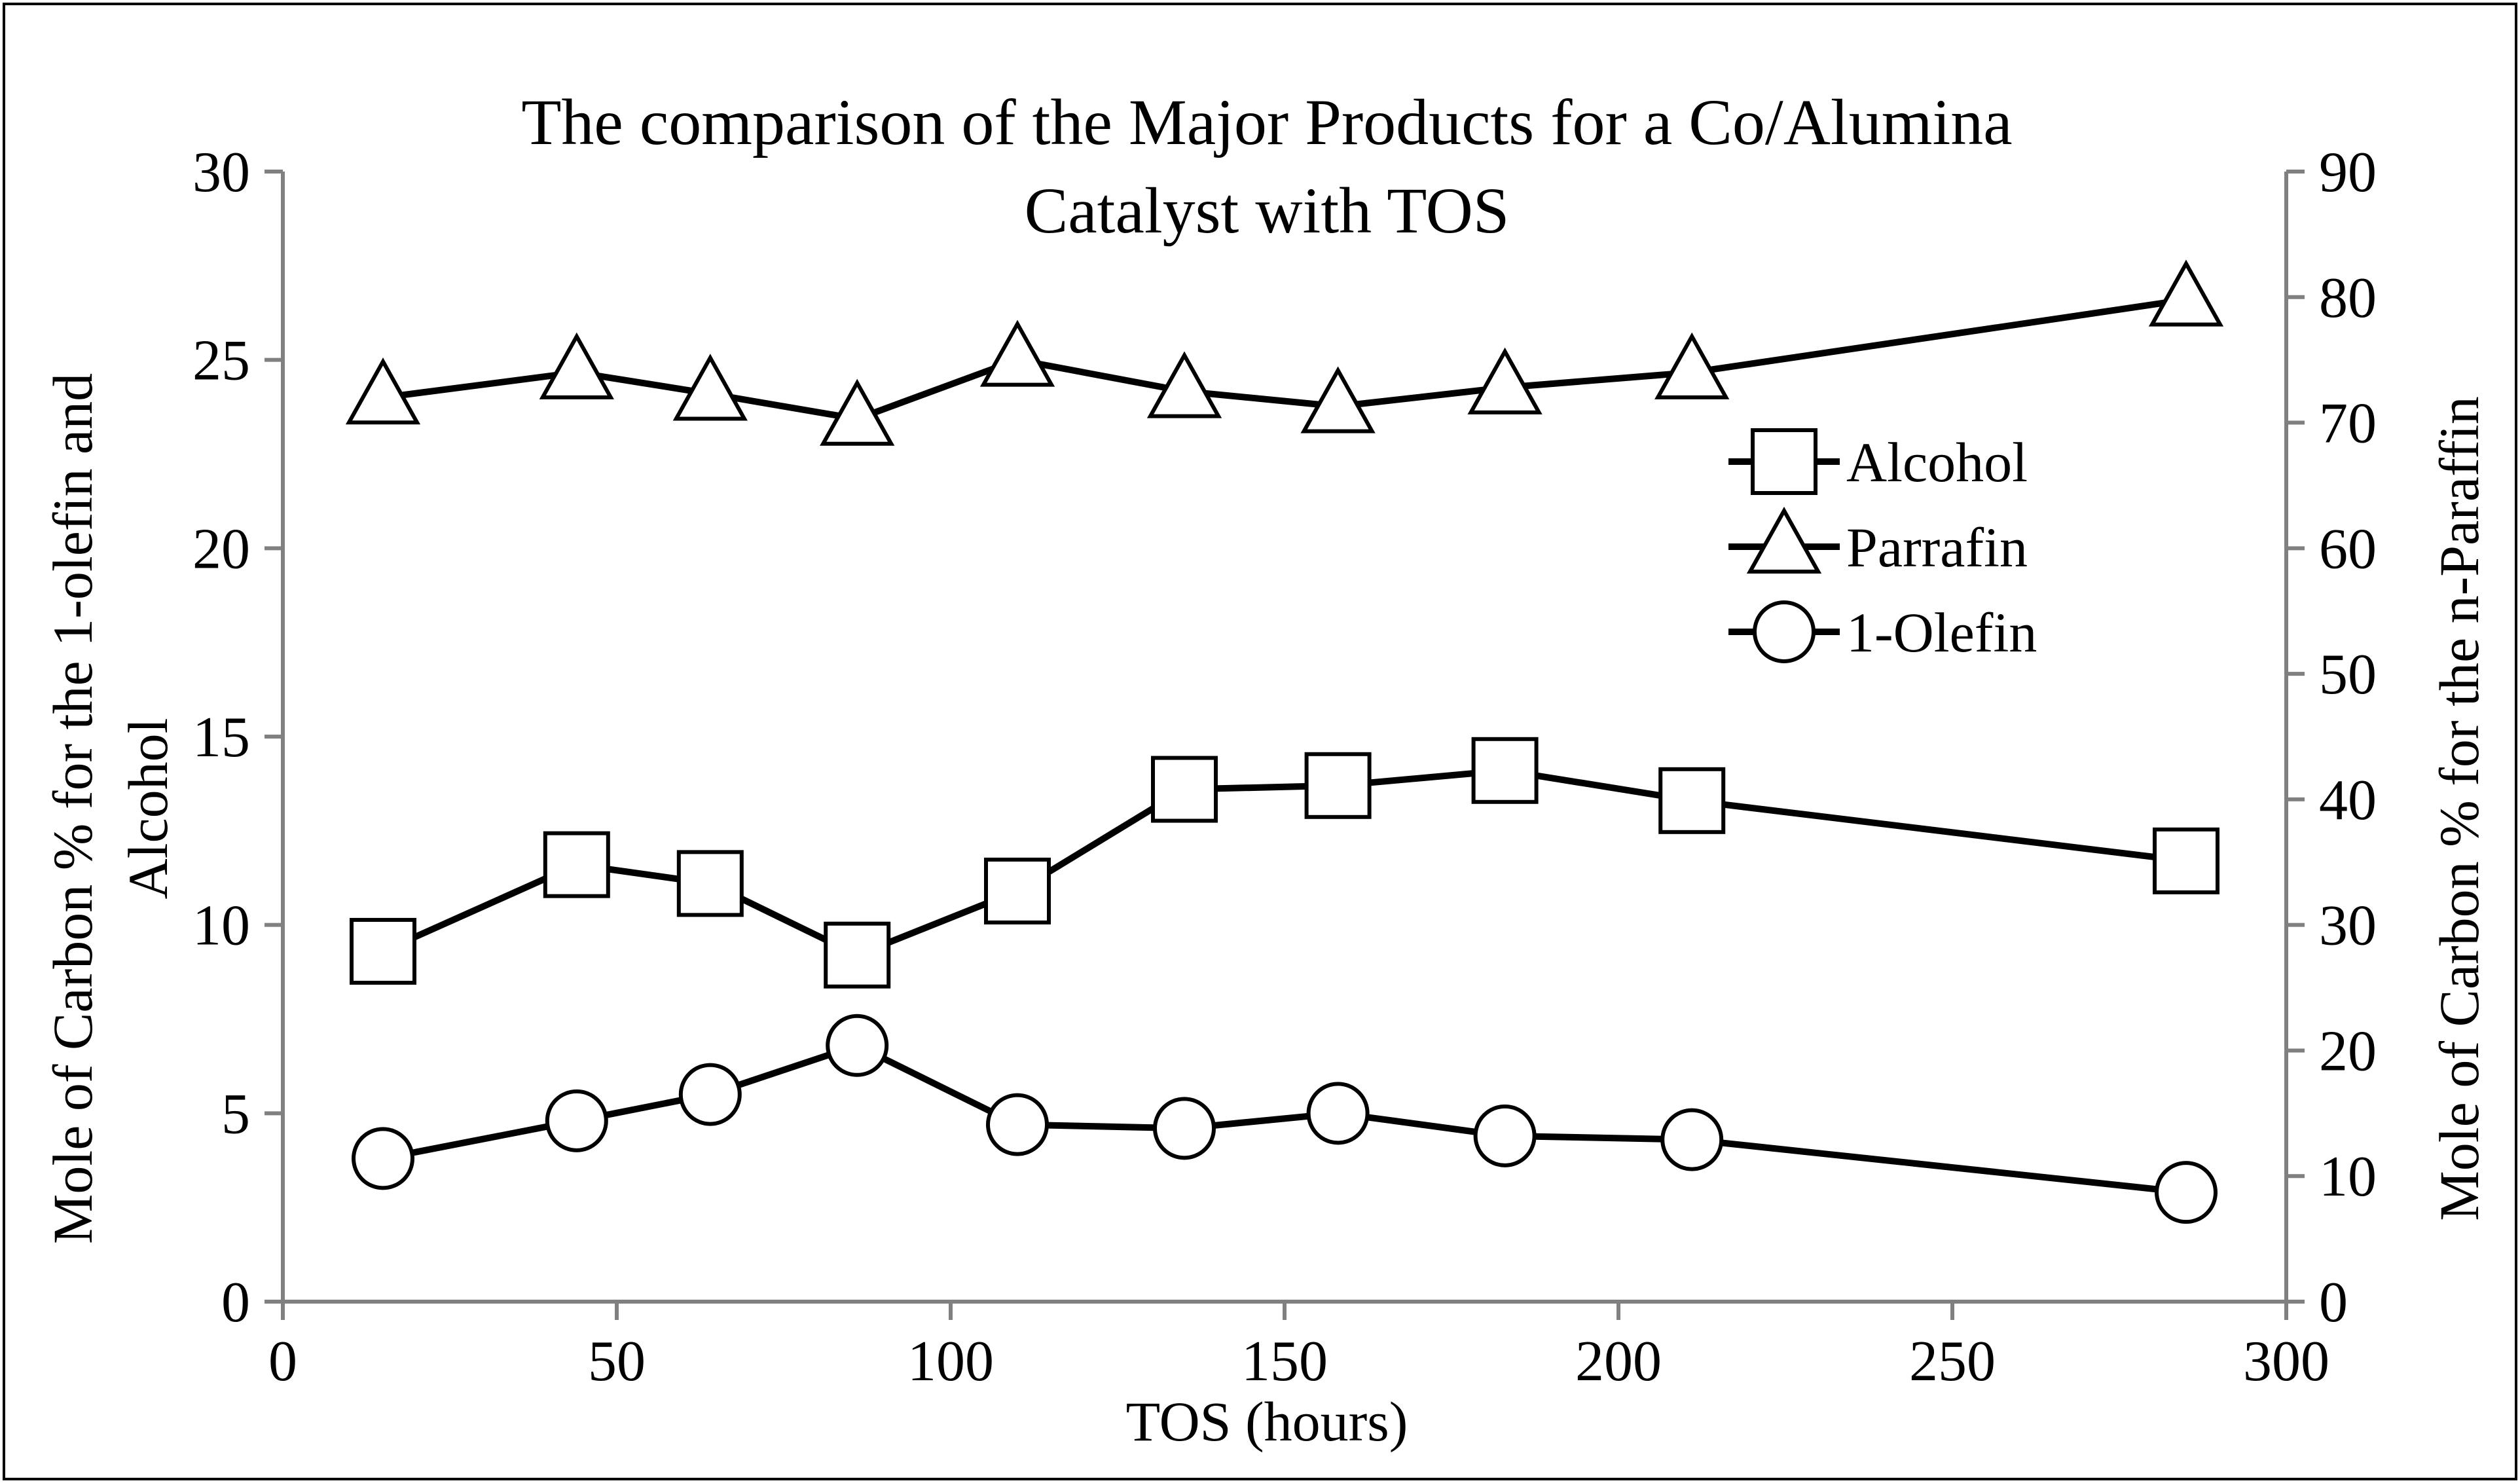  I want to click on series-1-olefin, so click(1285, 1119).